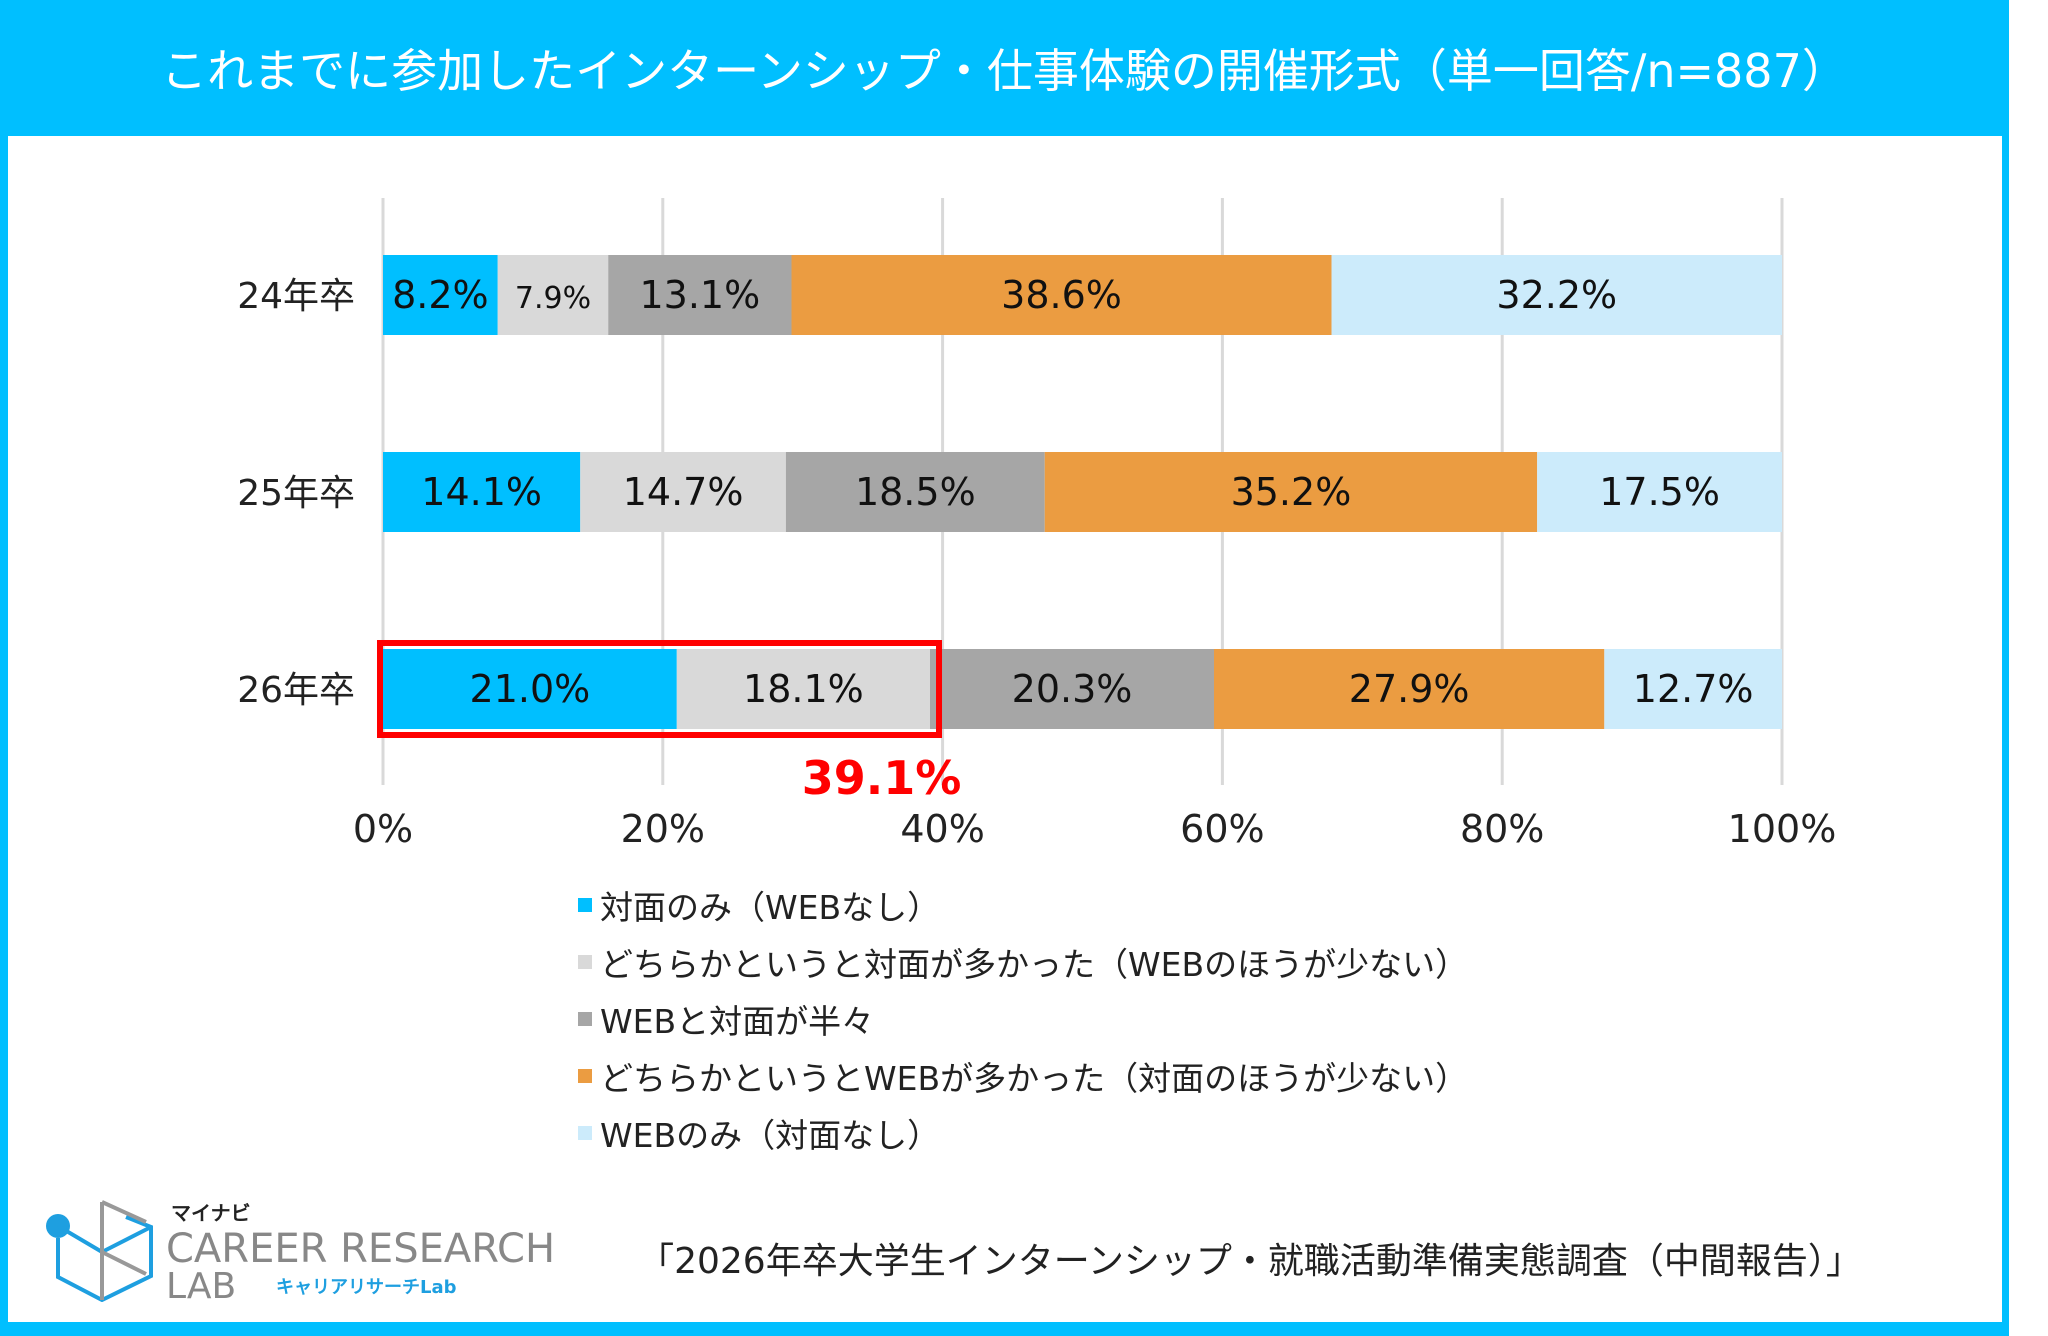 The image size is (2048, 1336). What do you see at coordinates (383, 829) in the screenshot?
I see `x-tick-label: 0%` at bounding box center [383, 829].